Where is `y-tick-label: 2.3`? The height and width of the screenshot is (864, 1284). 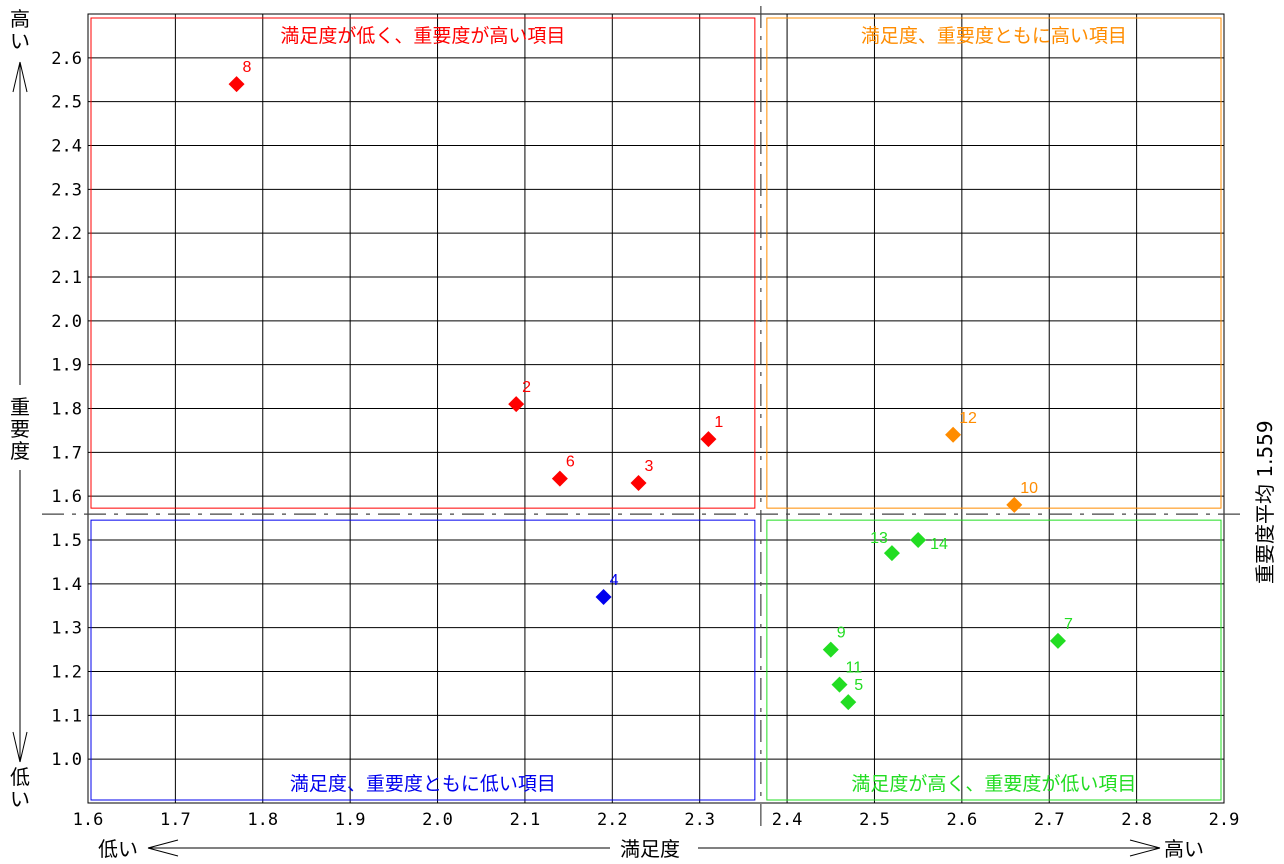 y-tick-label: 2.3 is located at coordinates (66, 190).